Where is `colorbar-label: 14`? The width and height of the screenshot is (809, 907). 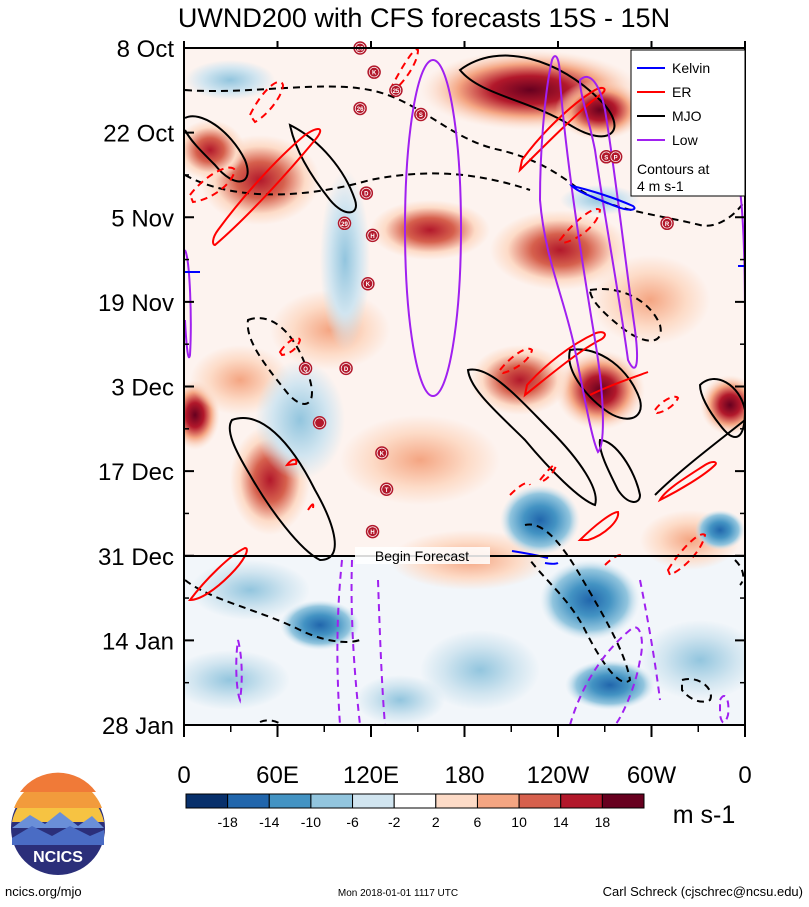 colorbar-label: 14 is located at coordinates (561, 822).